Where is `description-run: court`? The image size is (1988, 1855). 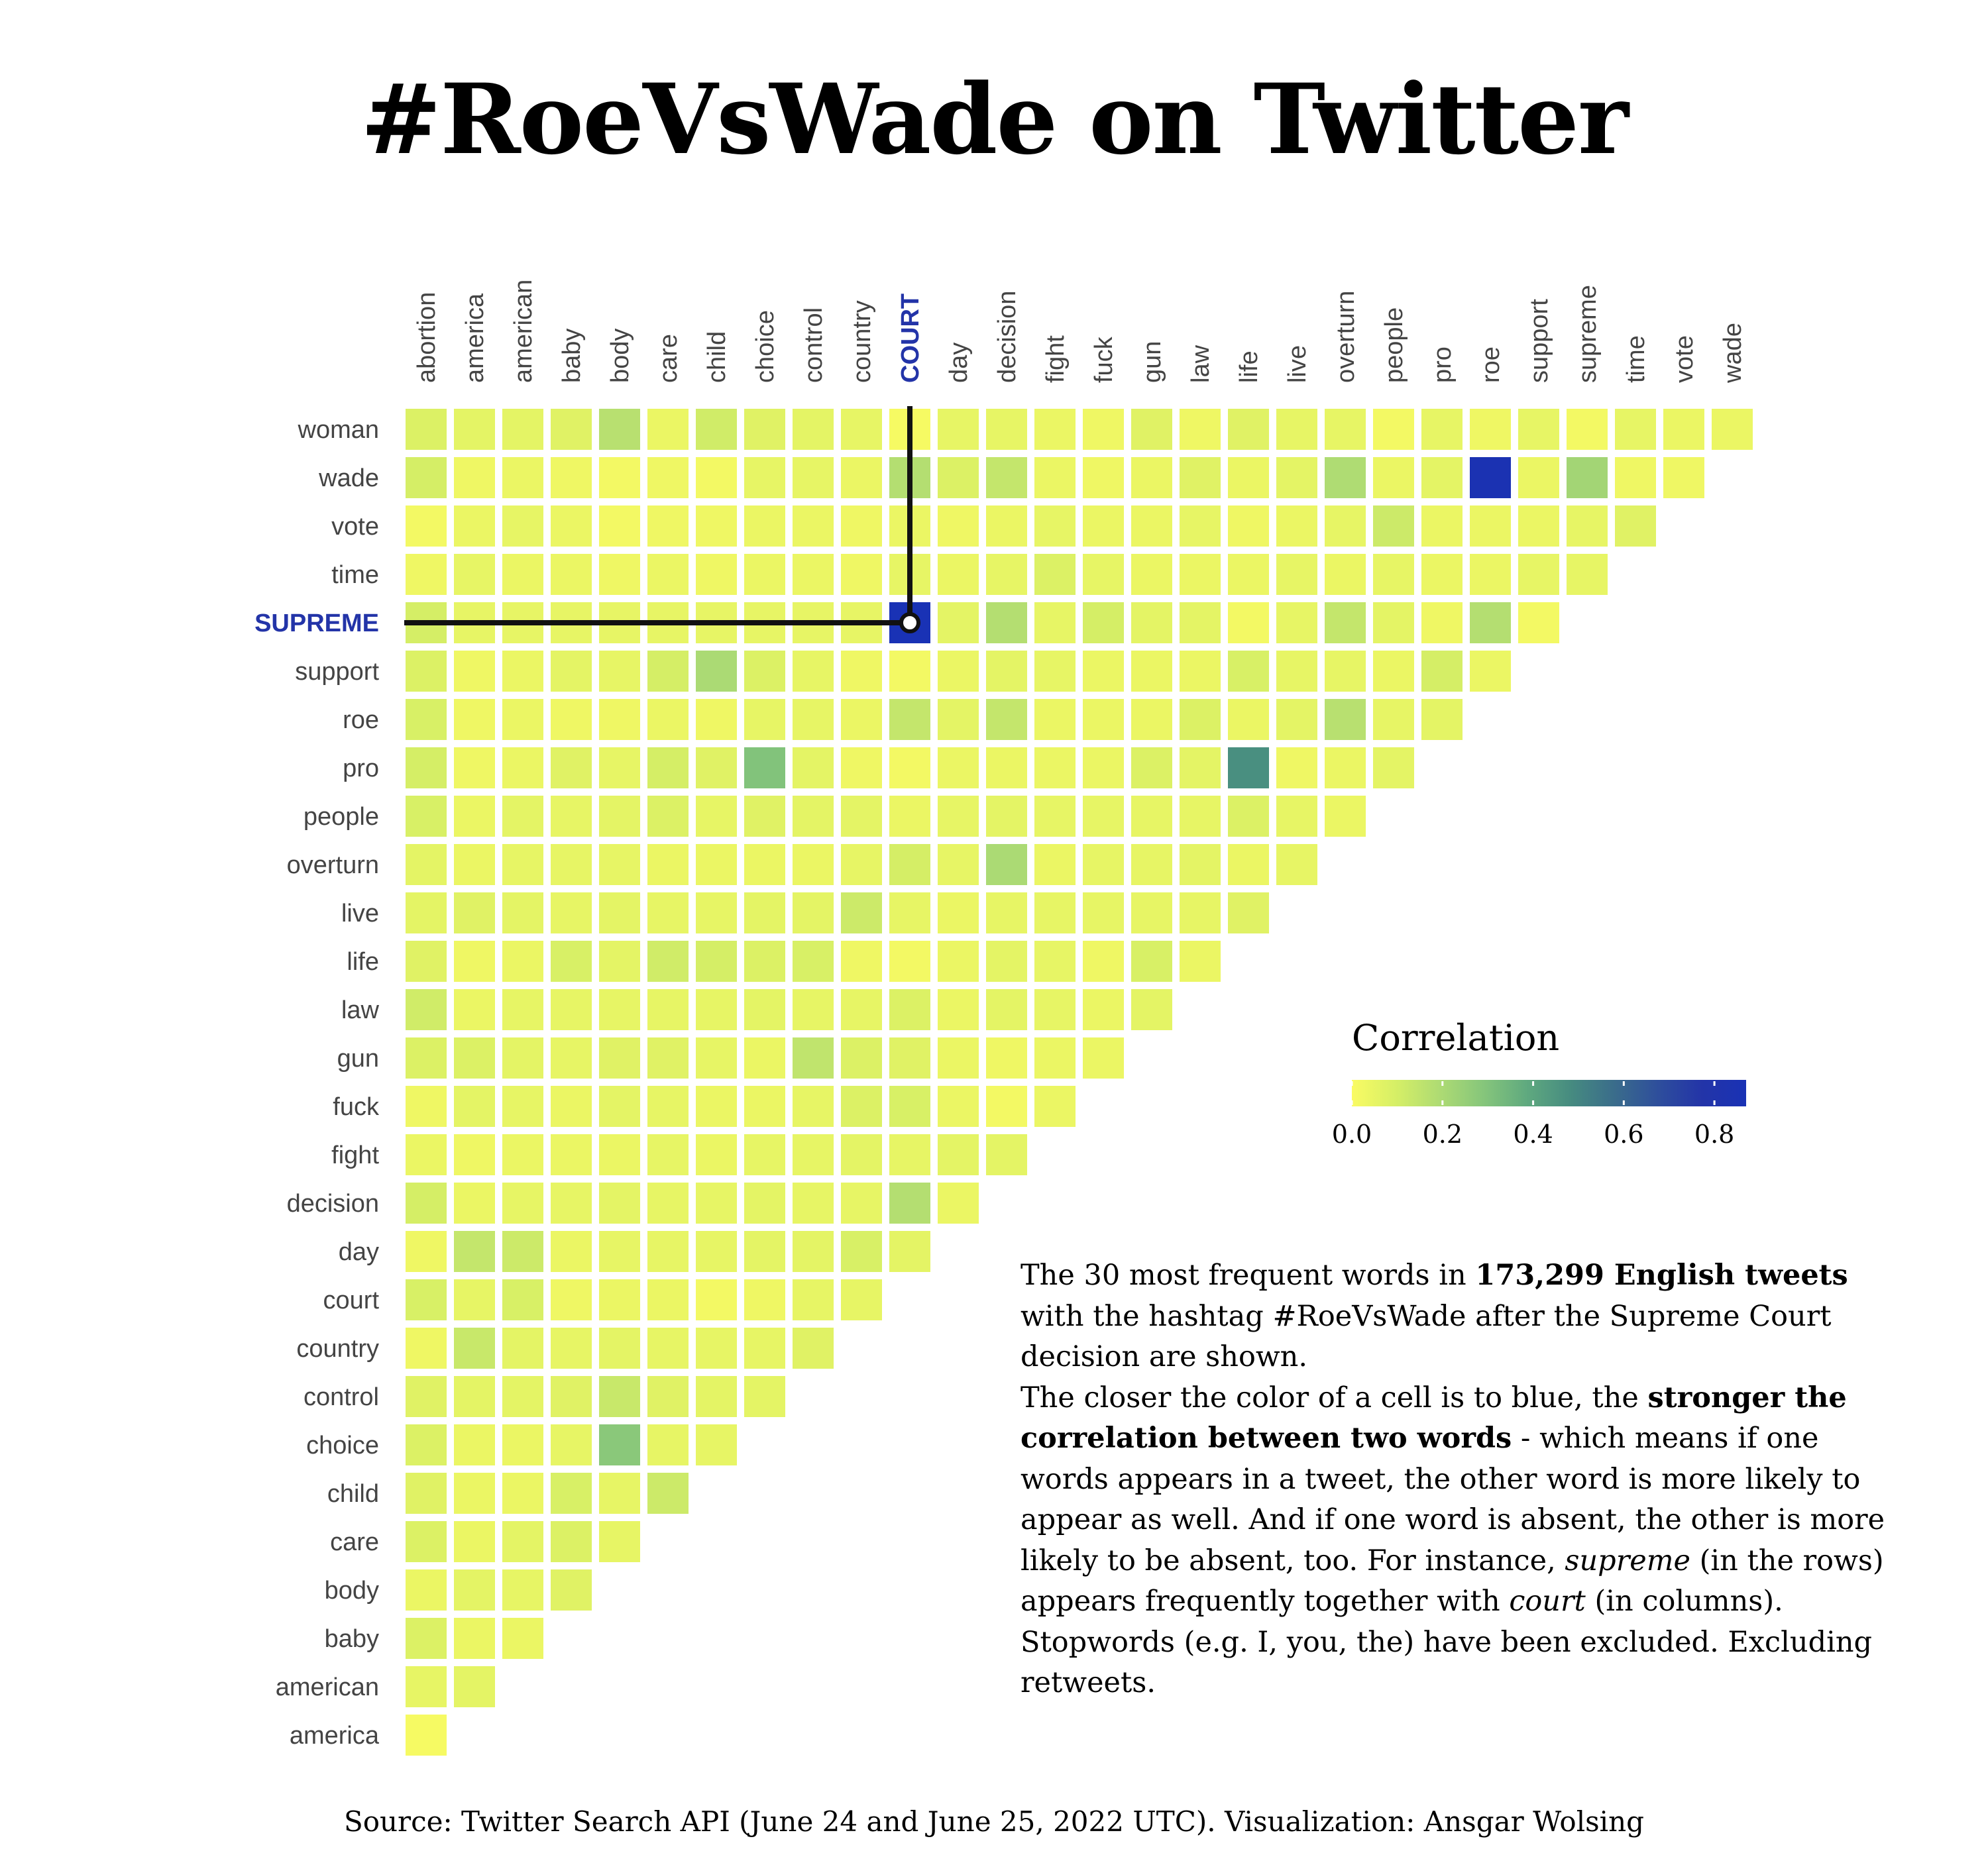
description-run: court is located at coordinates (1547, 1601).